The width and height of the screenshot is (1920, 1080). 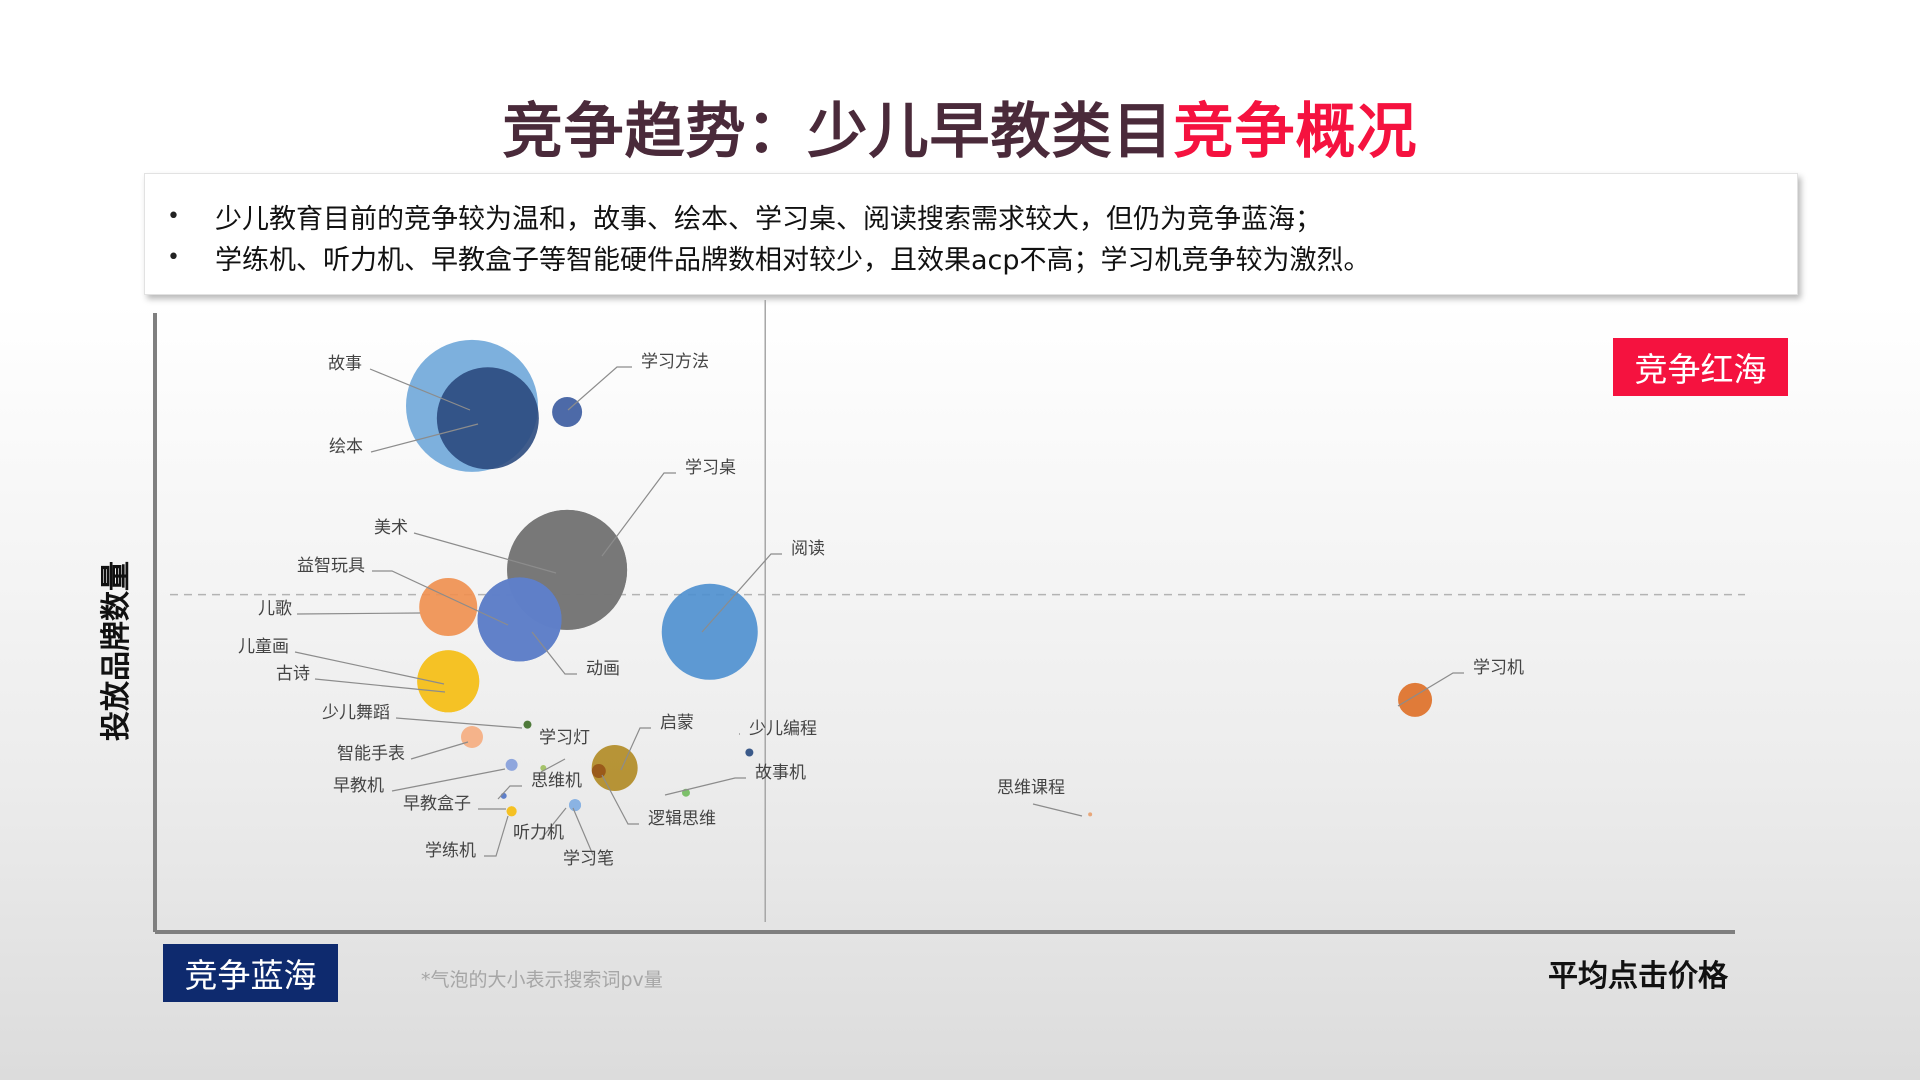 What do you see at coordinates (808, 549) in the screenshot?
I see `bubble-label-阅读: 阅读` at bounding box center [808, 549].